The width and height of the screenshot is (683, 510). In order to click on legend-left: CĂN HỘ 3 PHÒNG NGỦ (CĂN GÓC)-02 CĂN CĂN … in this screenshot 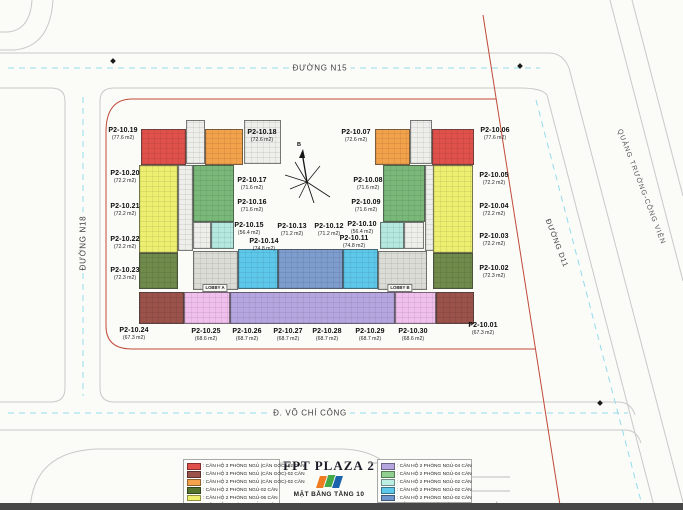, I will do `click(244, 484)`.